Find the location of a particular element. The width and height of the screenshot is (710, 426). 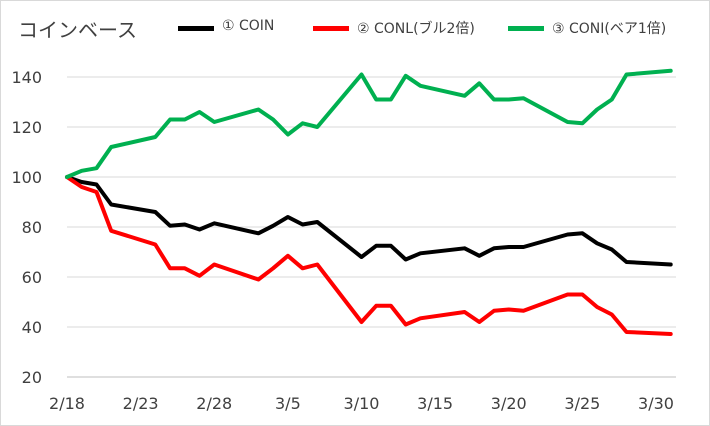

x-tick-label: 3/30 is located at coordinates (656, 403).